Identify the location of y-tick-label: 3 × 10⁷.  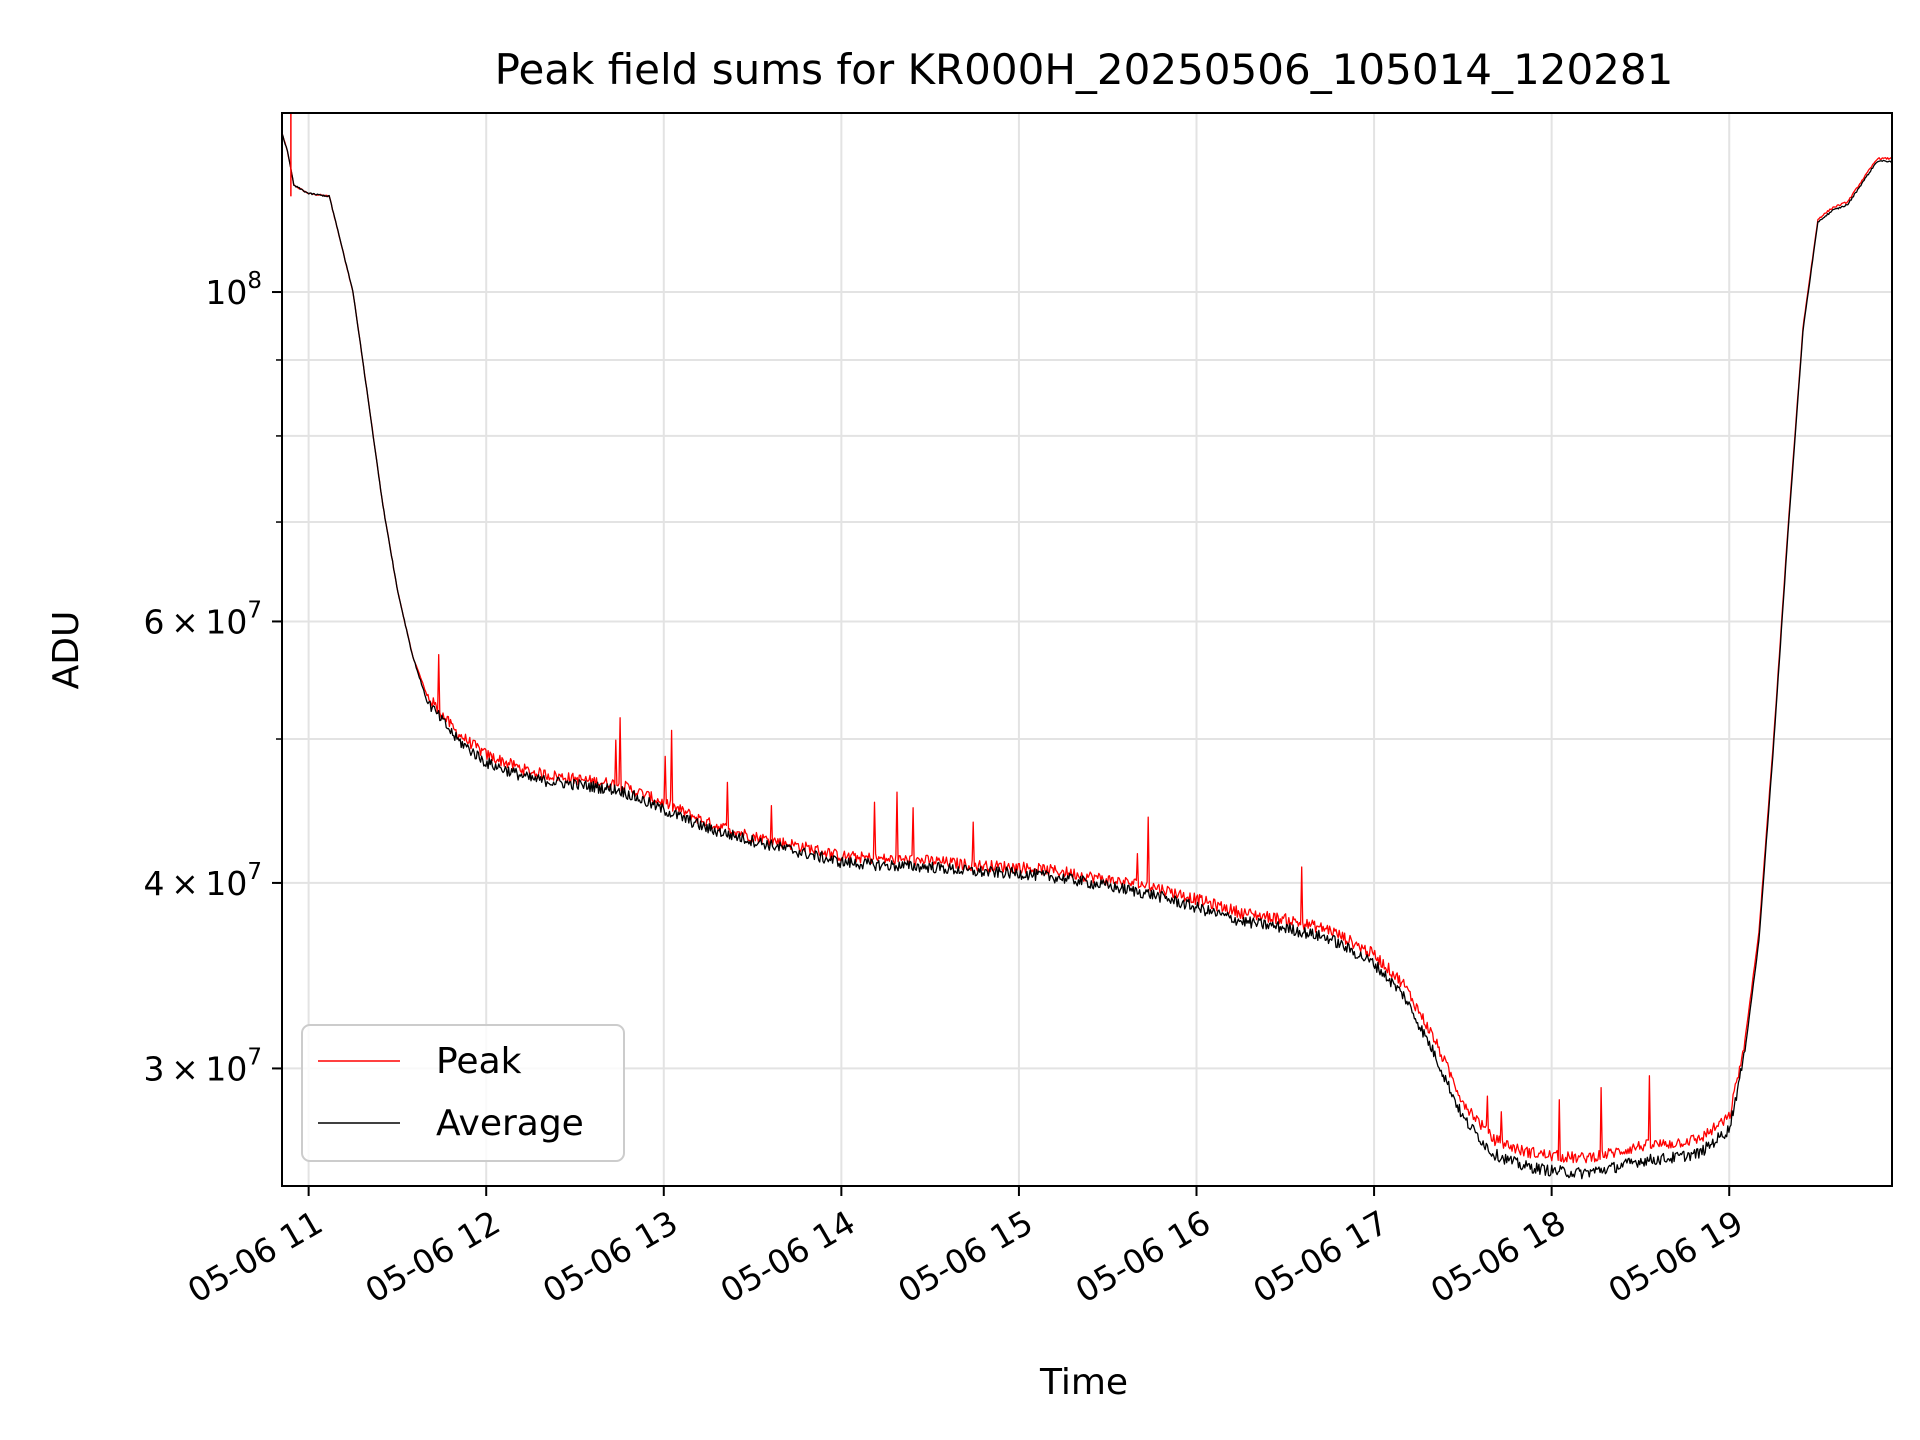
(203, 1066).